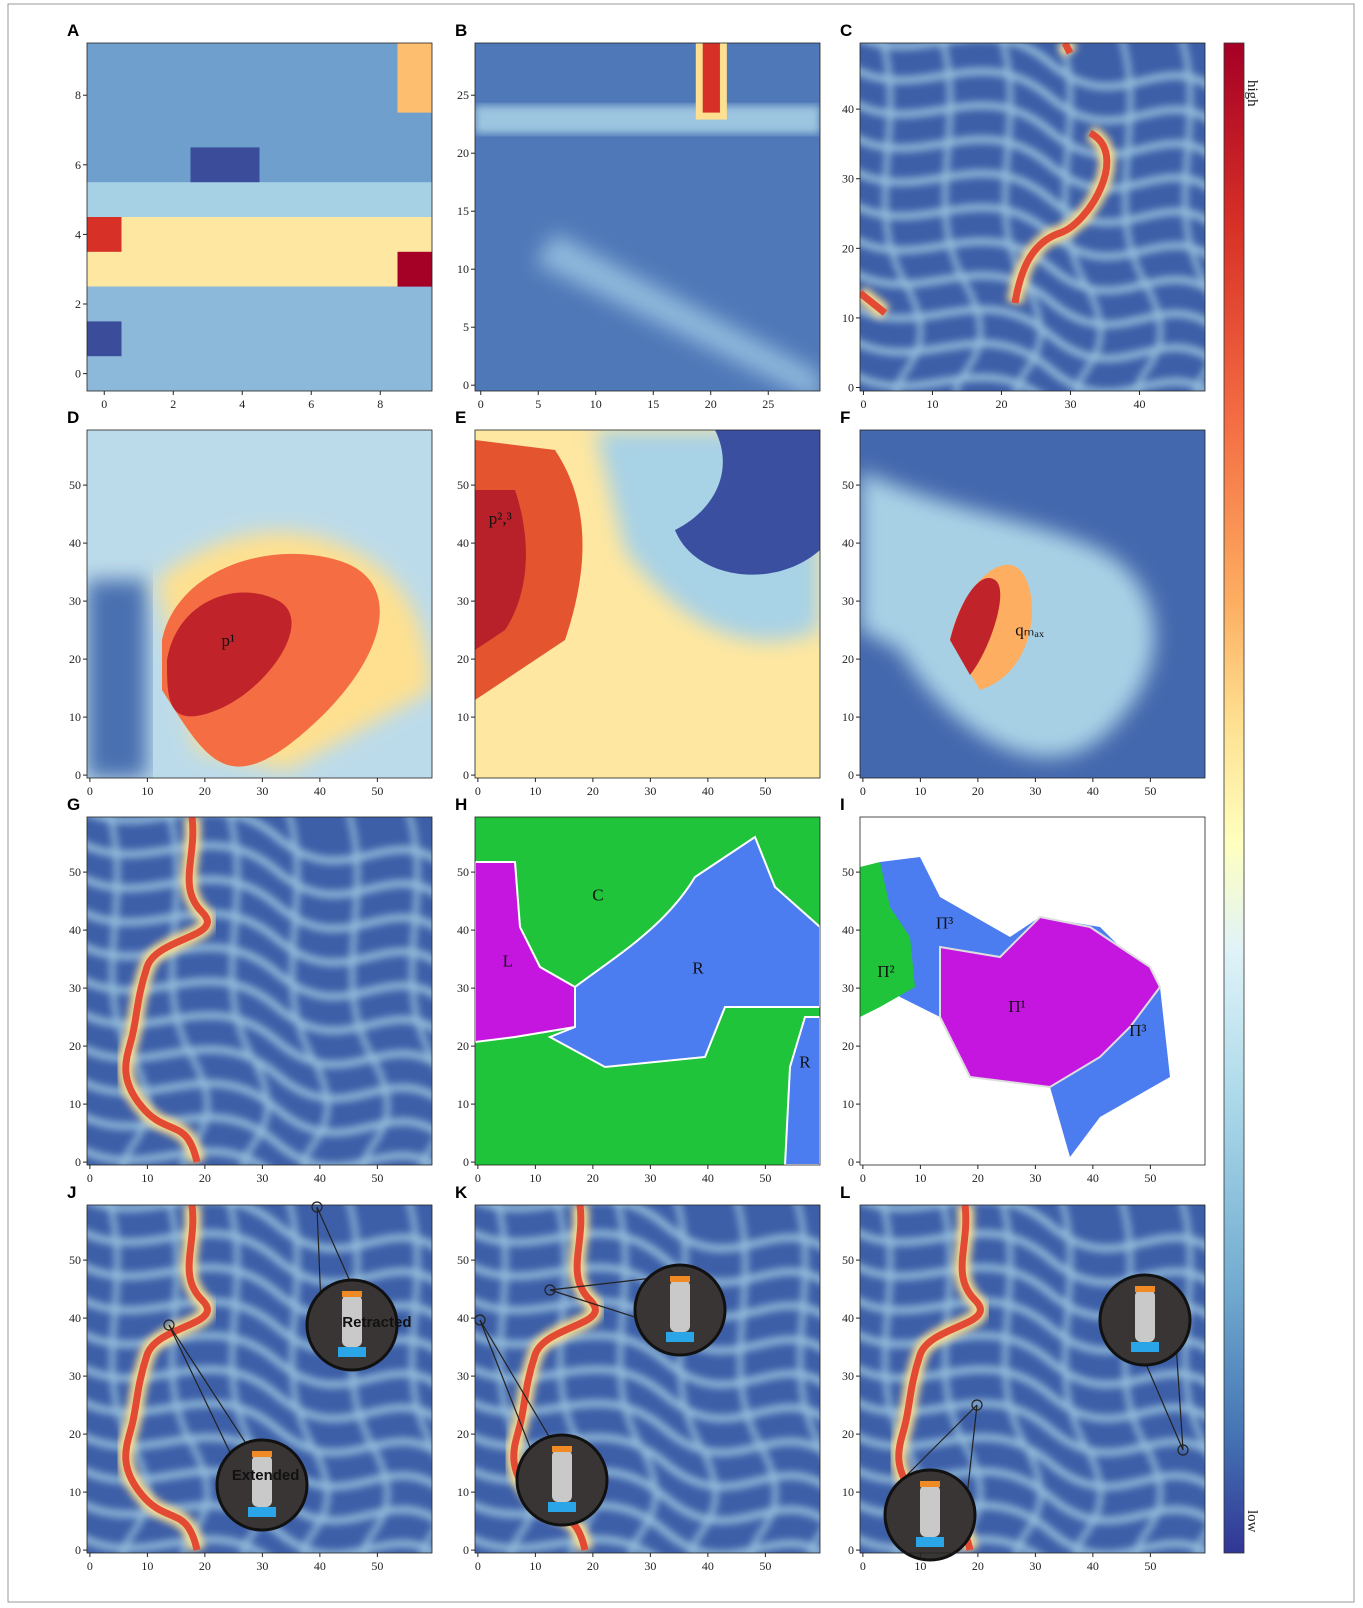 This screenshot has height=1608, width=1363. What do you see at coordinates (1234, 798) in the screenshot?
I see `colorbar` at bounding box center [1234, 798].